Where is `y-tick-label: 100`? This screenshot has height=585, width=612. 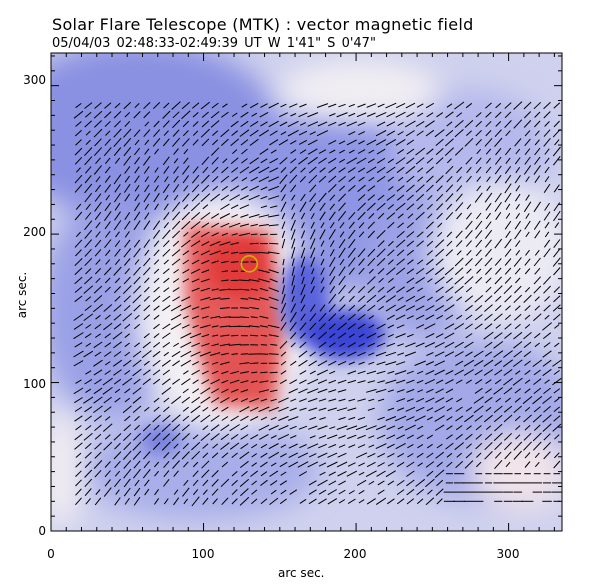
y-tick-label: 100 is located at coordinates (34, 384).